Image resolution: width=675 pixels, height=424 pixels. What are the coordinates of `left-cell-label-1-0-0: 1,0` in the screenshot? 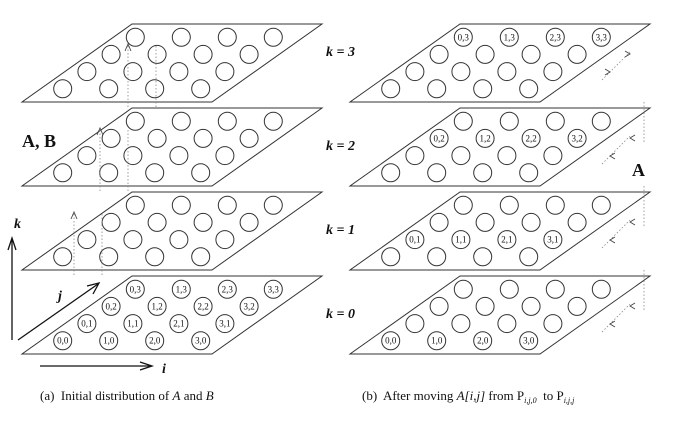 It's located at (109, 341).